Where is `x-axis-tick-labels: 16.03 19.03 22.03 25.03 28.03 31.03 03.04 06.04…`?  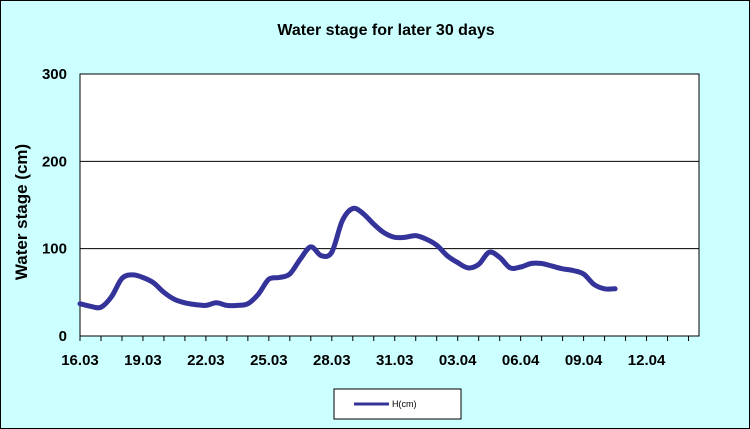 x-axis-tick-labels: 16.03 19.03 22.03 25.03 28.03 31.03 03.04 06.04… is located at coordinates (363, 360).